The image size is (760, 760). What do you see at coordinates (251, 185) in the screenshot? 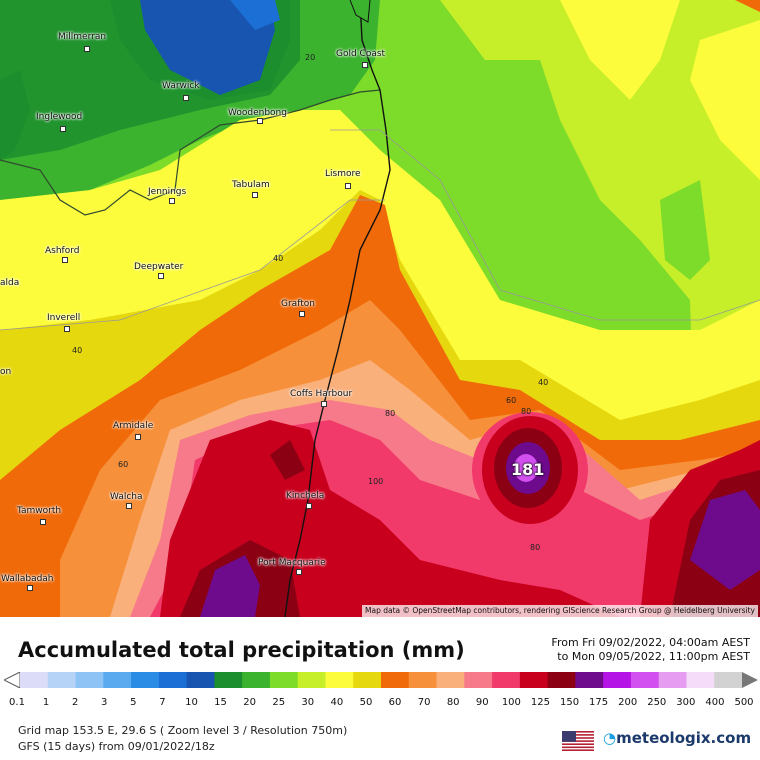
I see `town-label: Tabulam` at bounding box center [251, 185].